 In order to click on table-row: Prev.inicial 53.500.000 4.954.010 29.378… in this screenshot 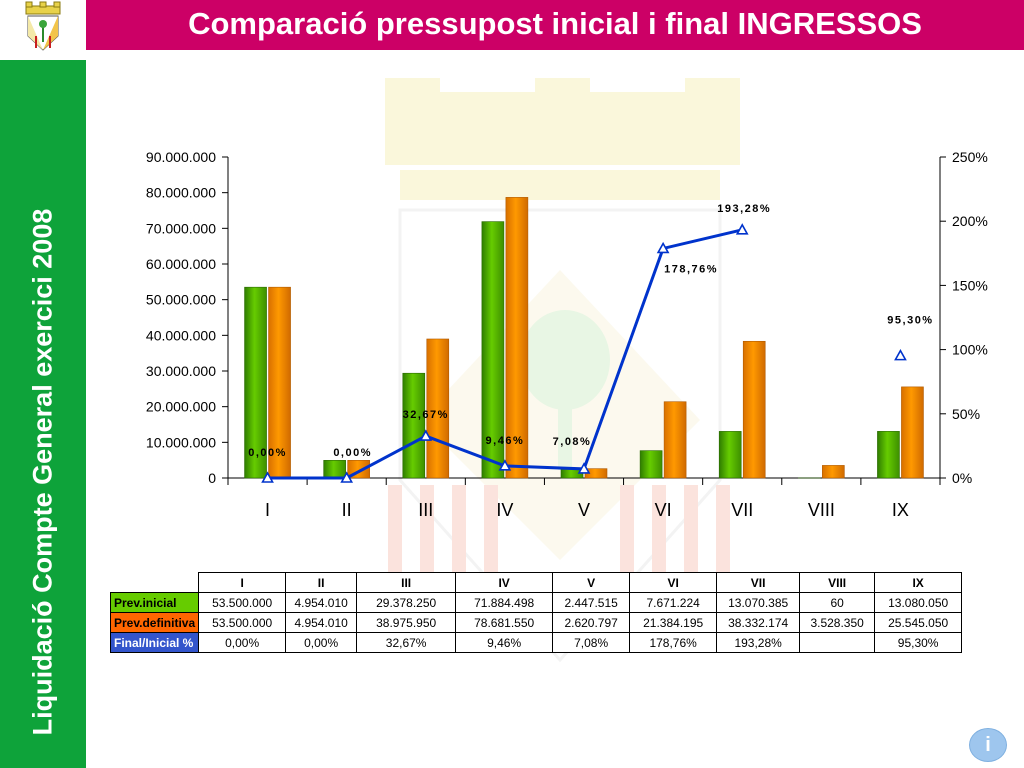, I will do `click(536, 602)`.